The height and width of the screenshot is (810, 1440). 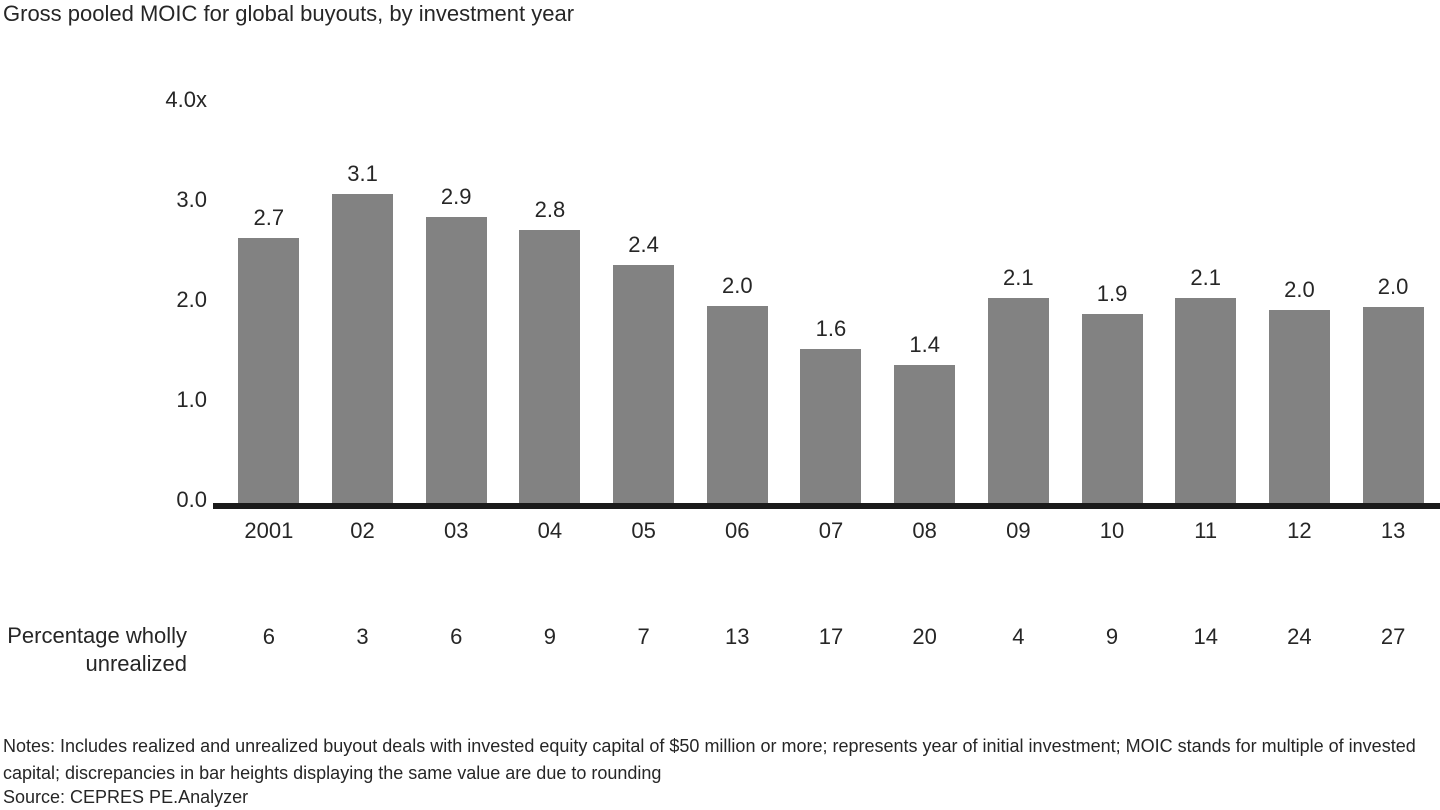 What do you see at coordinates (1206, 530) in the screenshot?
I see `x-tick-label: 11` at bounding box center [1206, 530].